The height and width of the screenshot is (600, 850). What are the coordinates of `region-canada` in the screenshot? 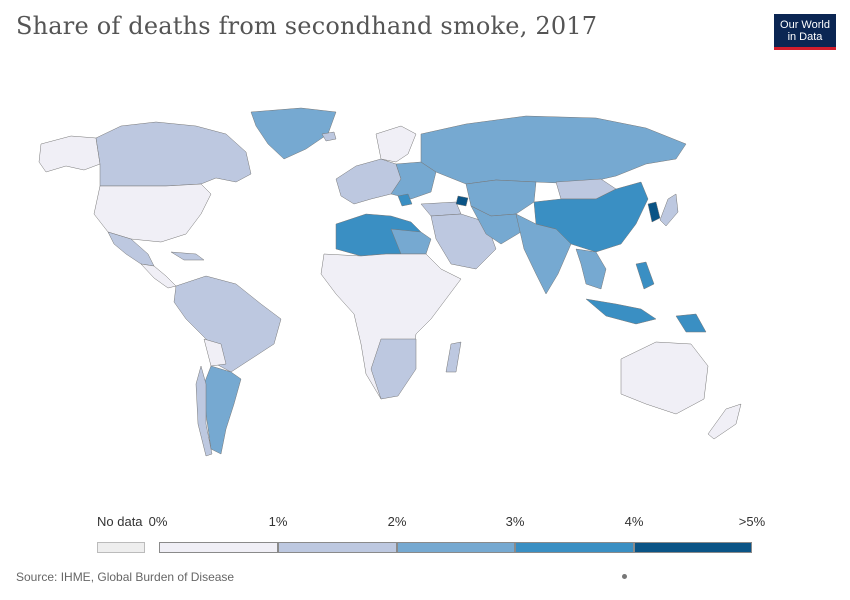 It's located at (173, 154).